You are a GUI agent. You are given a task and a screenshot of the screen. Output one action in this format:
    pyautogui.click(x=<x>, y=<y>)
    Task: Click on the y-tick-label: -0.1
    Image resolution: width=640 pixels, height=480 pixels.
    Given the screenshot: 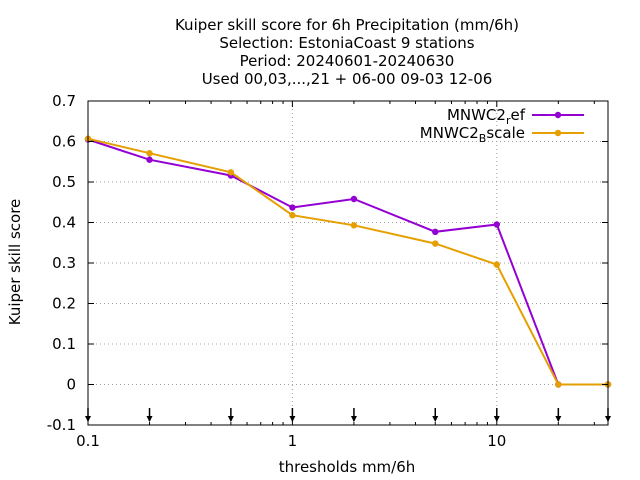 What is the action you would take?
    pyautogui.click(x=61, y=425)
    